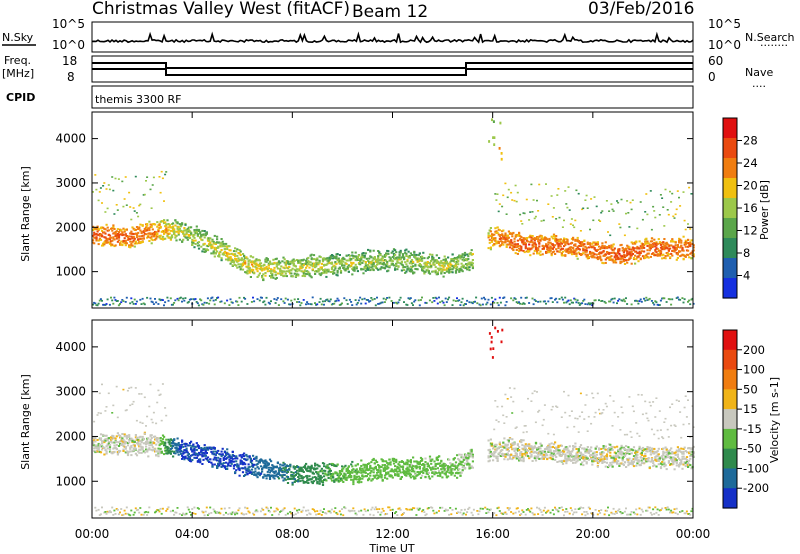 This screenshot has width=800, height=554. What do you see at coordinates (18, 73) in the screenshot?
I see `freq-label-2: [MHz]` at bounding box center [18, 73].